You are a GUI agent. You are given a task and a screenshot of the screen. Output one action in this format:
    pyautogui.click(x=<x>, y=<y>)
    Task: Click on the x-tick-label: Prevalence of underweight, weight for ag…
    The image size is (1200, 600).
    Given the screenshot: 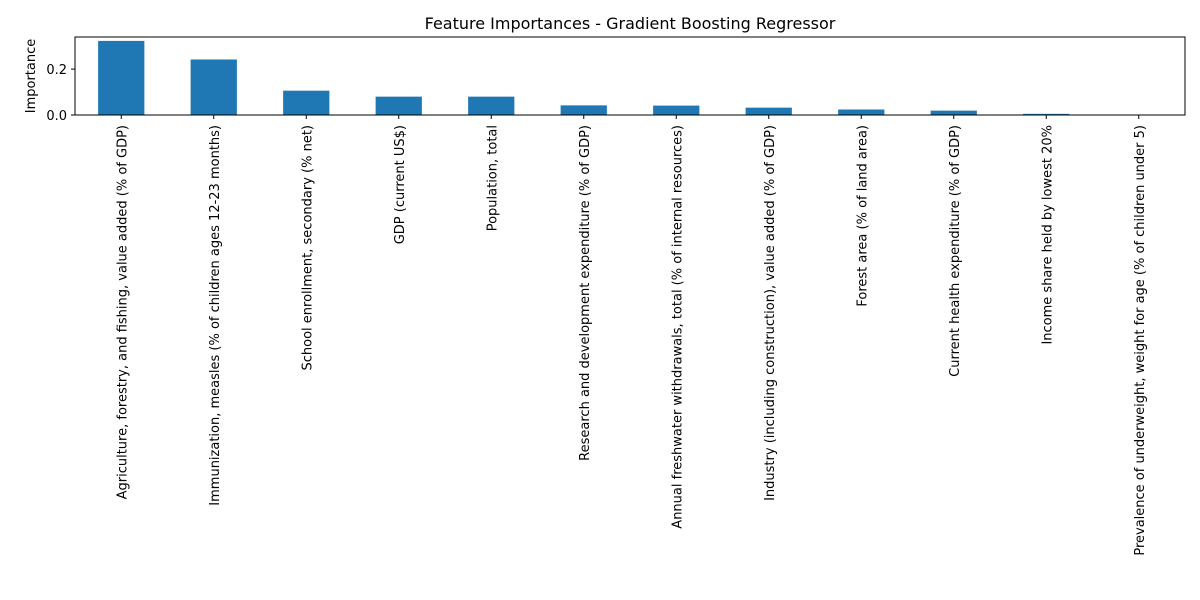 What is the action you would take?
    pyautogui.click(x=1140, y=340)
    